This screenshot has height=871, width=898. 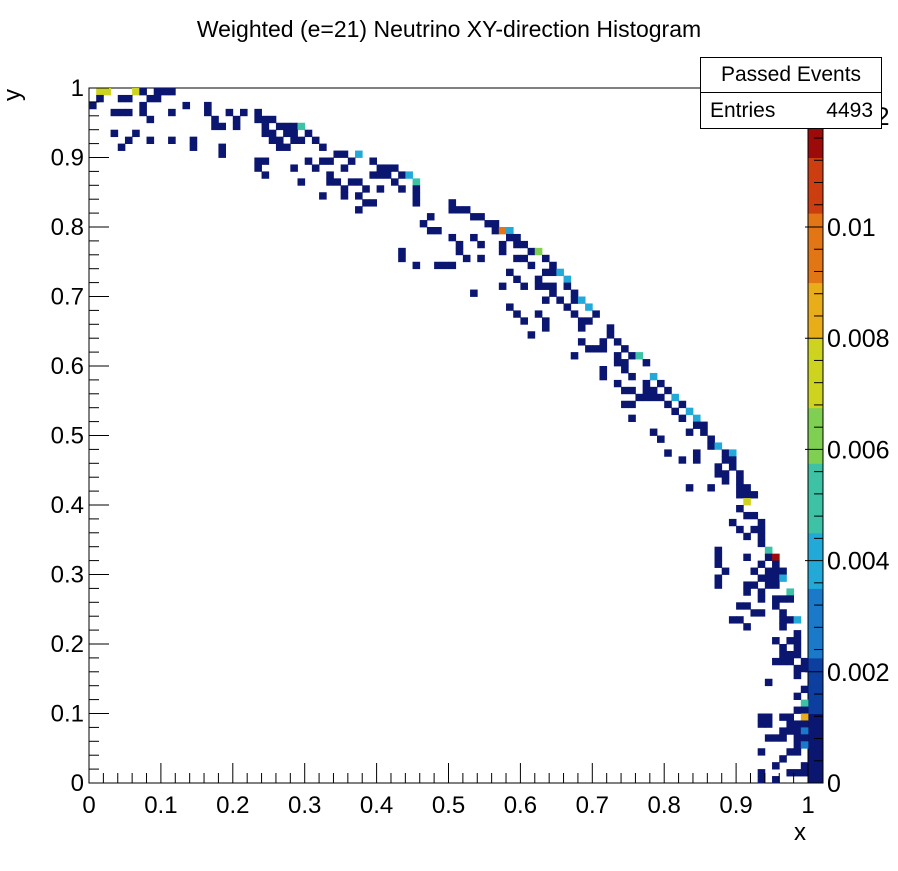 What do you see at coordinates (67, 436) in the screenshot?
I see `y-tick-label: 0.5` at bounding box center [67, 436].